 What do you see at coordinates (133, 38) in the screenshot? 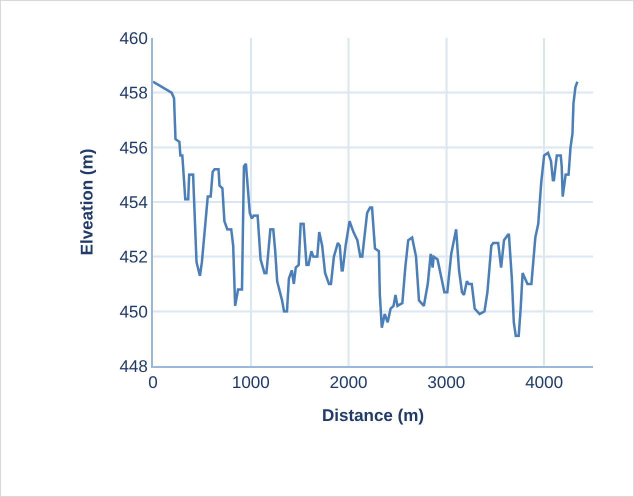
I see `y-tick-label: 460` at bounding box center [133, 38].